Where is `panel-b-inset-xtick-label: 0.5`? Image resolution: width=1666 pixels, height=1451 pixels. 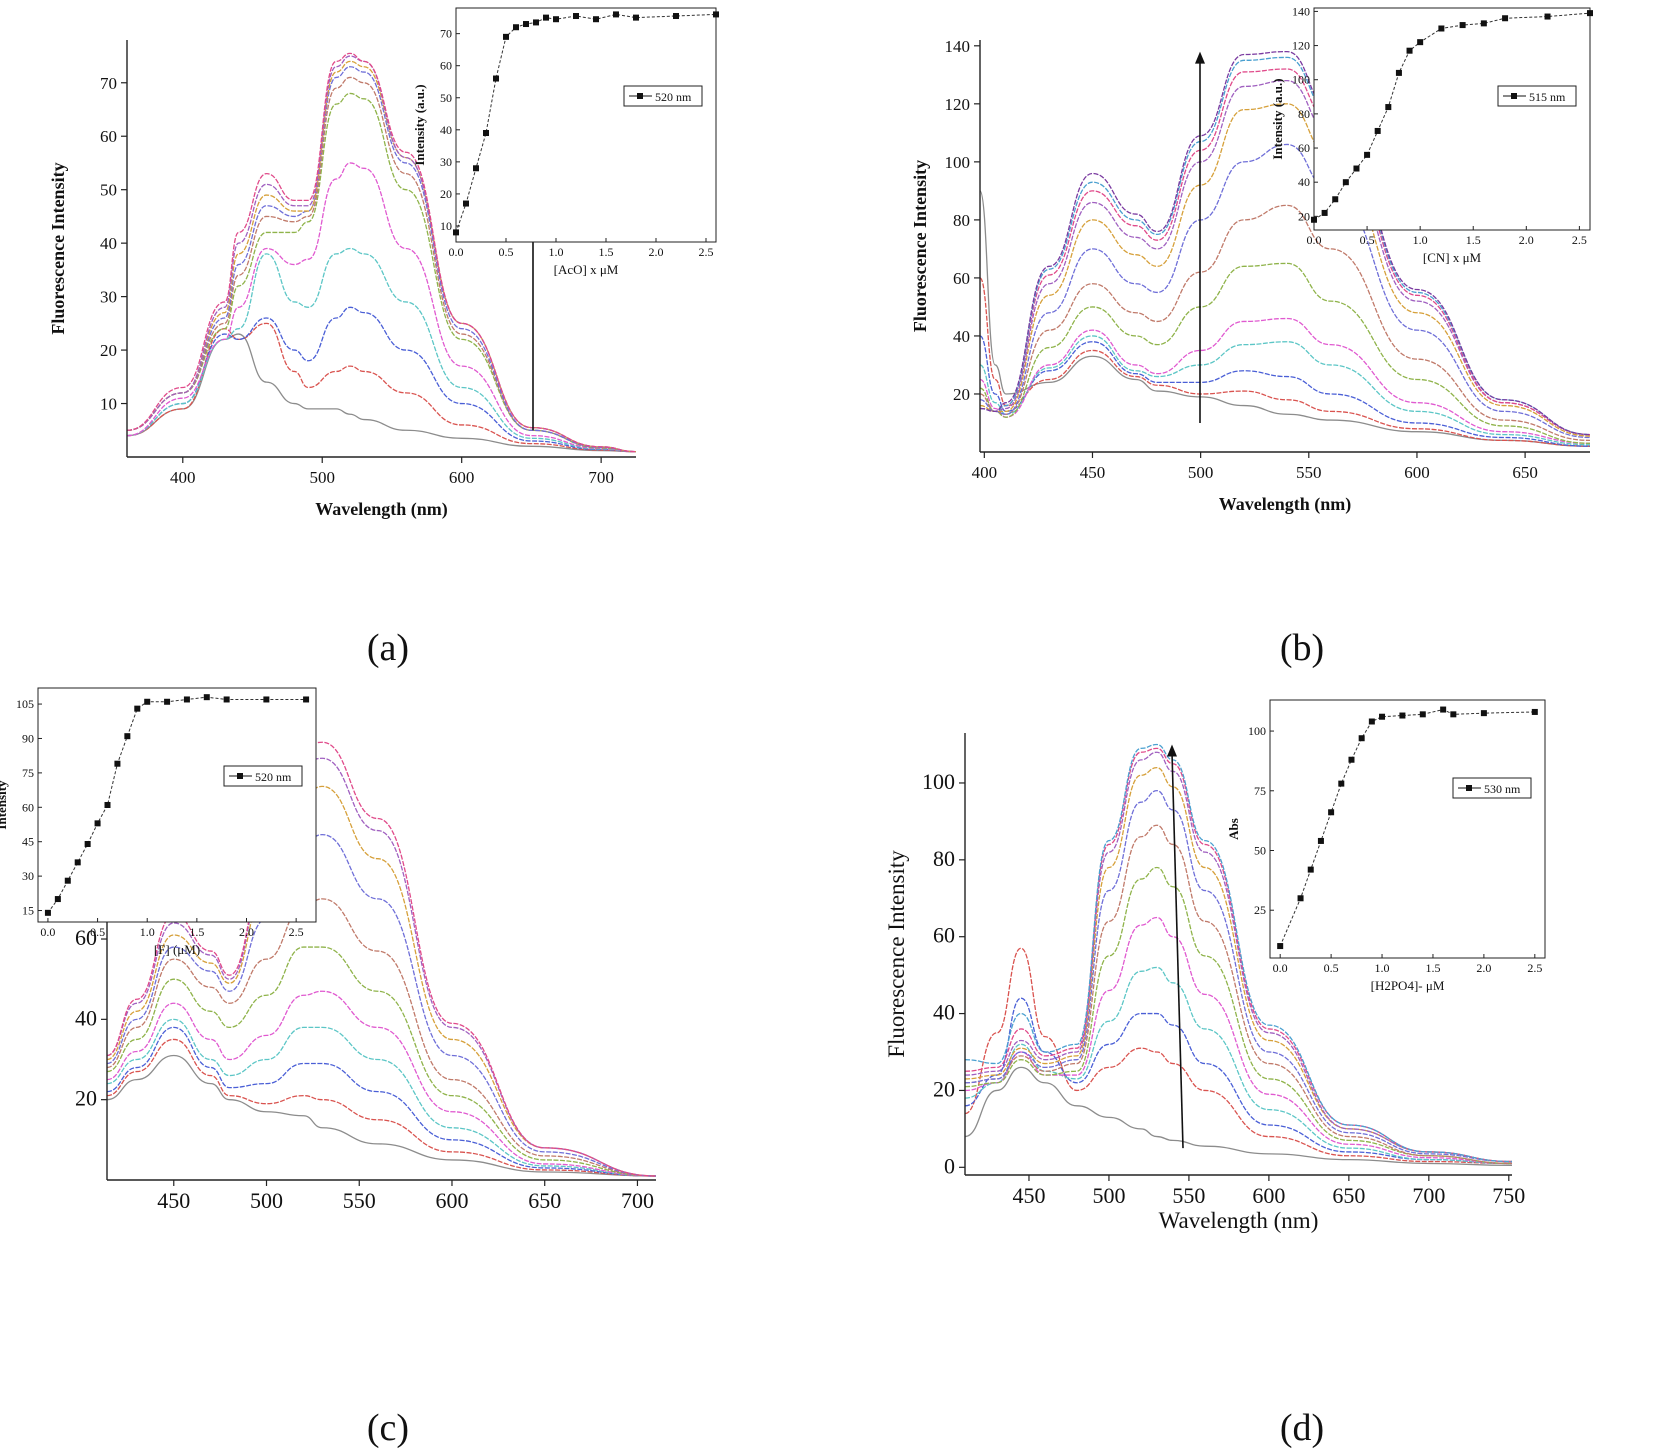 panel-b-inset-xtick-label: 0.5 is located at coordinates (1367, 240).